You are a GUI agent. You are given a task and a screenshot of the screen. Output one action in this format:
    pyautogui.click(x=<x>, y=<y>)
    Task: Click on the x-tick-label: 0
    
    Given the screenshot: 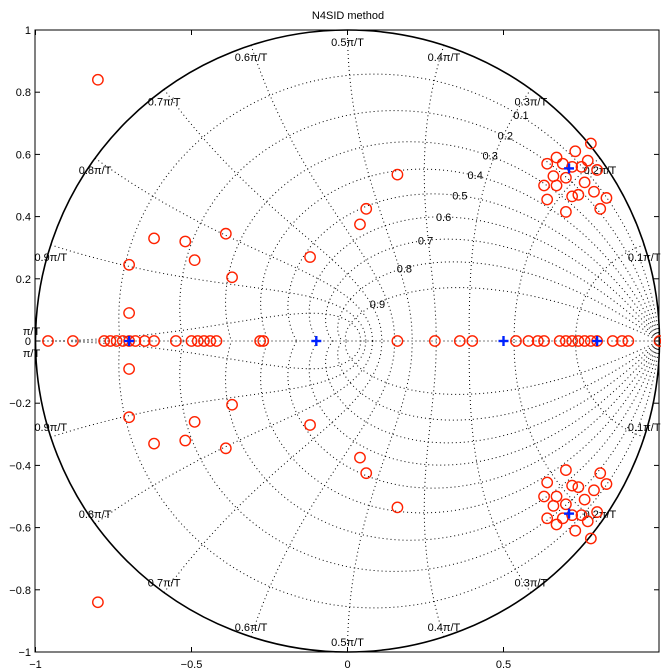 What is the action you would take?
    pyautogui.click(x=347, y=665)
    